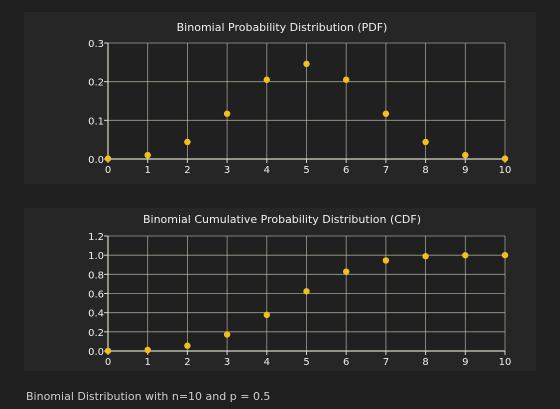 This screenshot has height=409, width=560. What do you see at coordinates (96, 237) in the screenshot?
I see `cdf-y-tick-label: 1.2` at bounding box center [96, 237].